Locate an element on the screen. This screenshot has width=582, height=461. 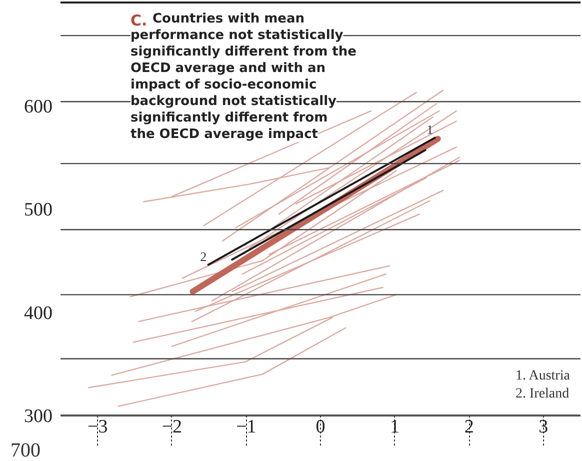
x-tick-label: 0 is located at coordinates (321, 427).